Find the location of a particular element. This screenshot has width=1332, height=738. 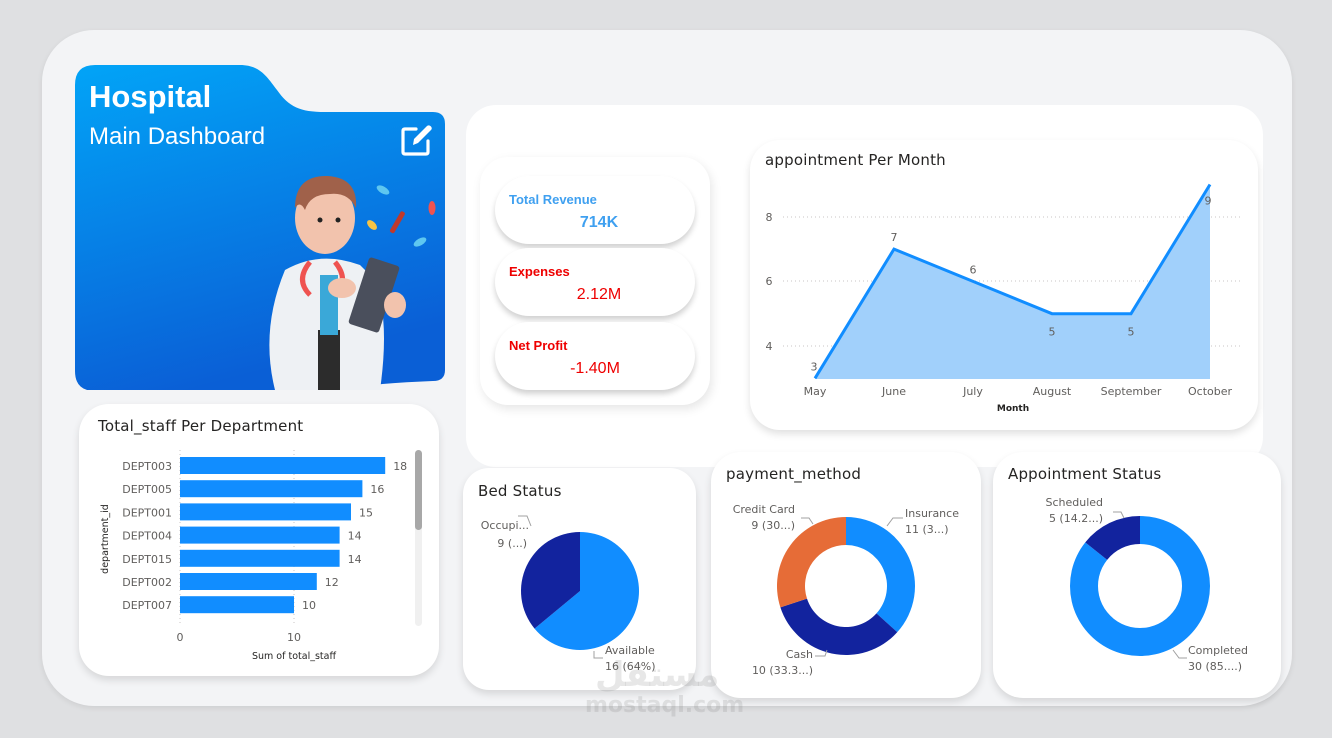

kpi-expenses: Expenses 2.12M is located at coordinates (595, 282).